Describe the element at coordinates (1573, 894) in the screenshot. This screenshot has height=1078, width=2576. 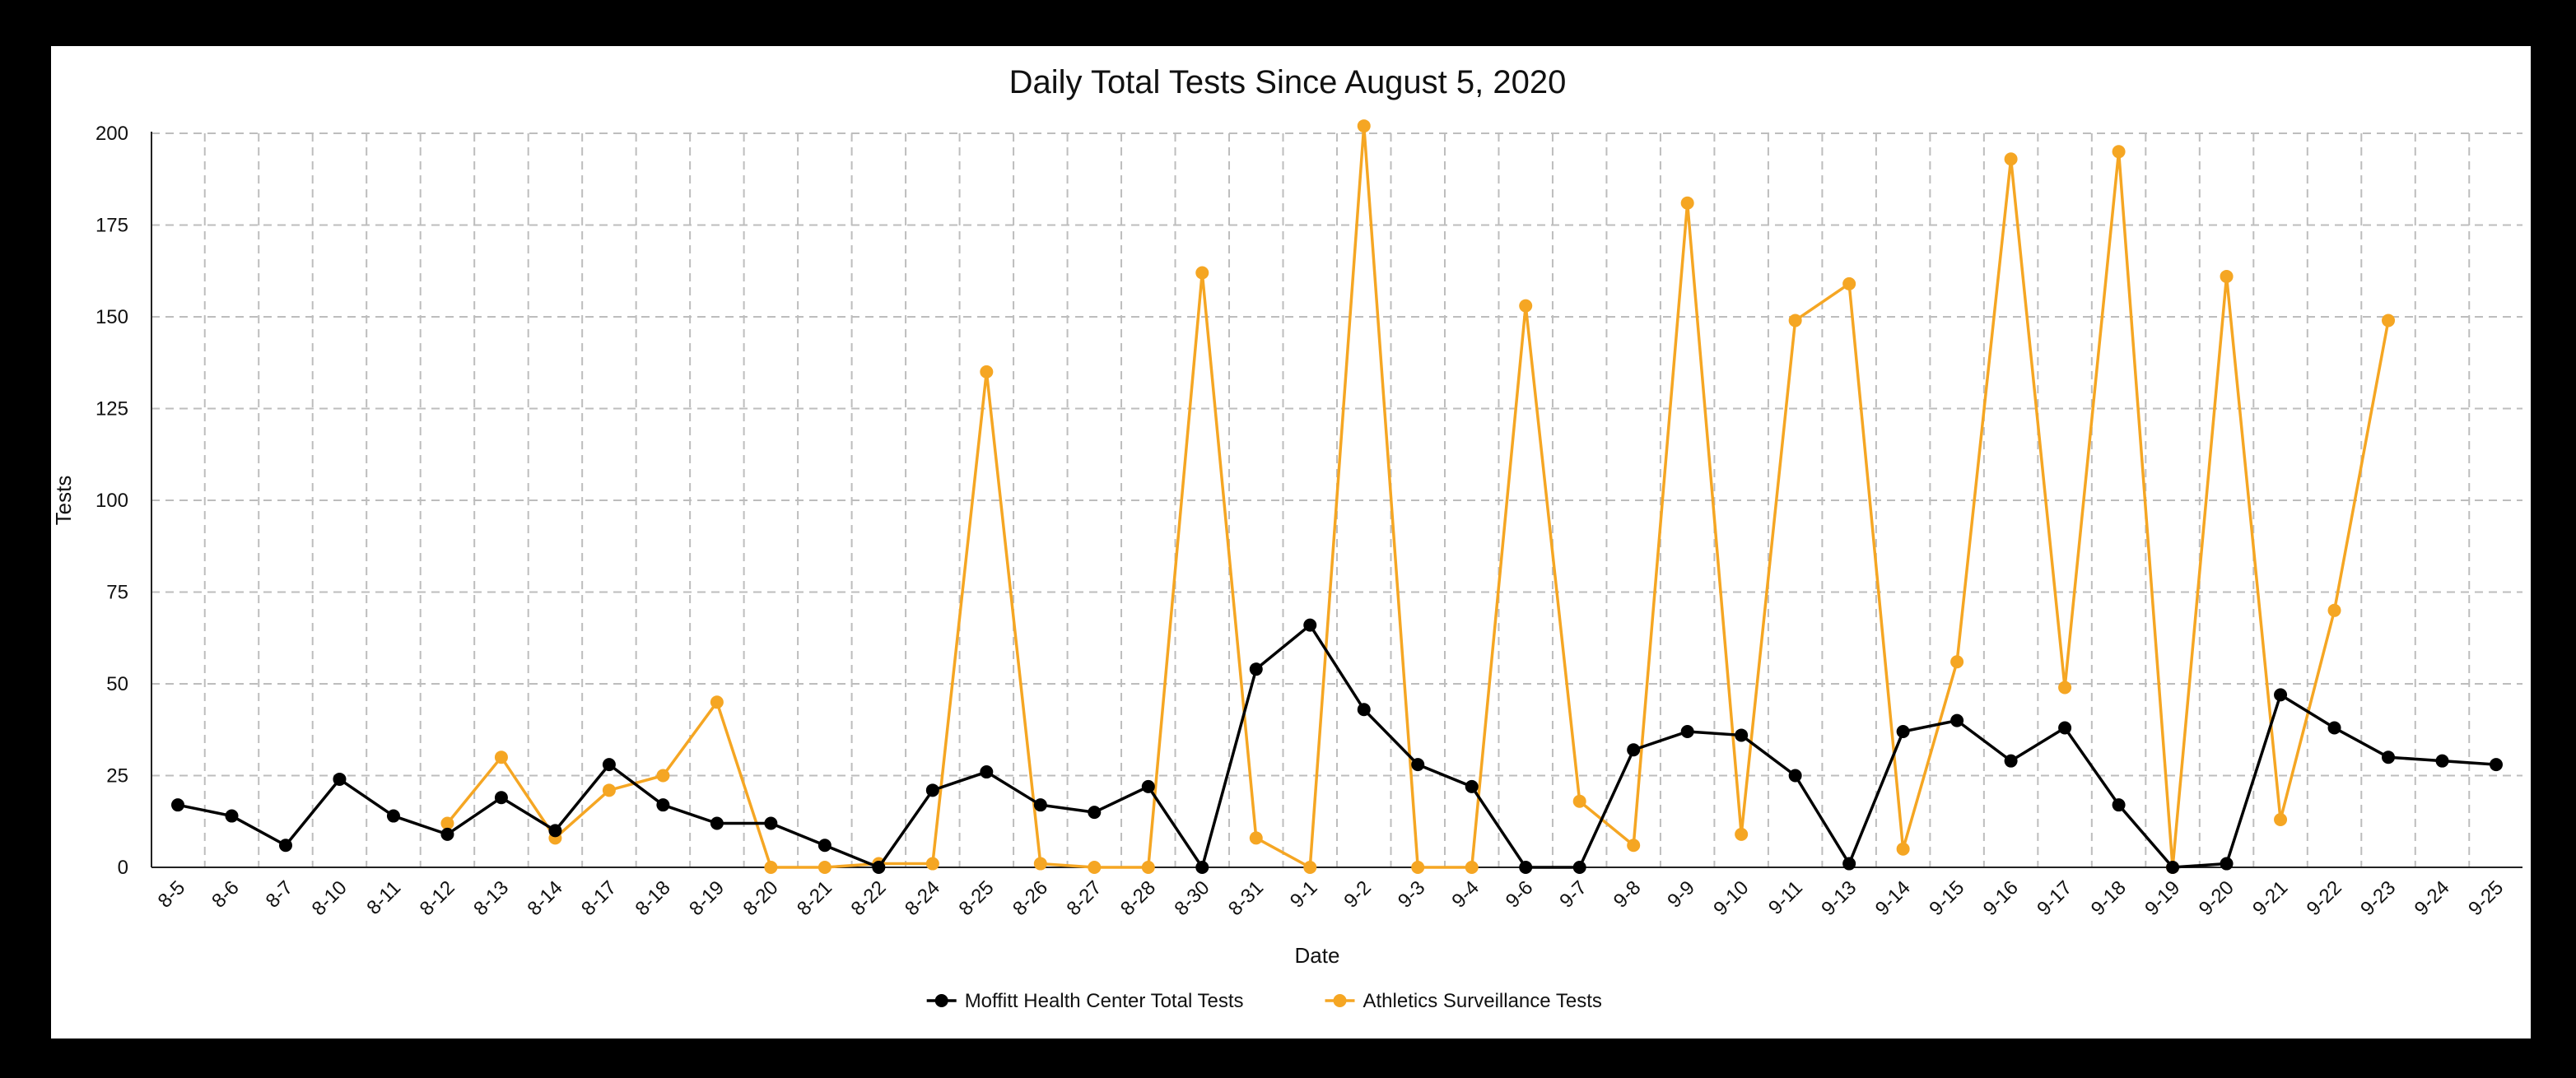
I see `x-tick-label: 9-7` at that location.